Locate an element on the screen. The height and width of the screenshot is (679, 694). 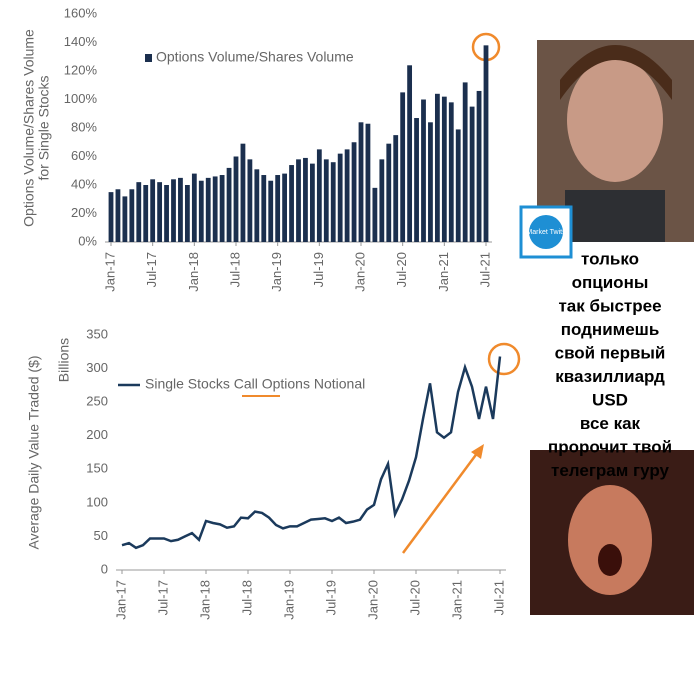
caption-line: поднимешь is located at coordinates (610, 329).